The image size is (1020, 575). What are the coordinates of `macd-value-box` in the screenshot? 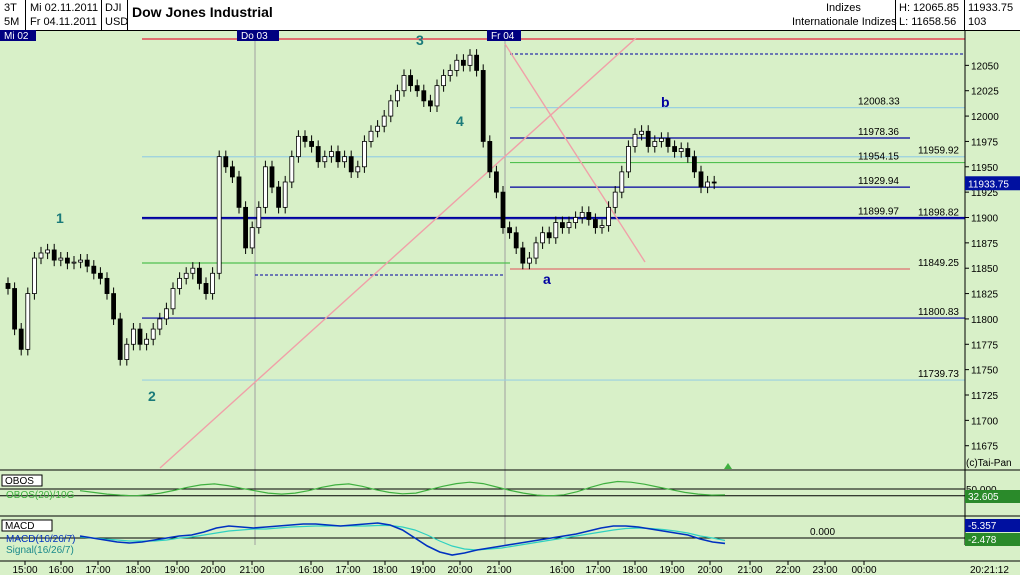 It's located at (992, 525).